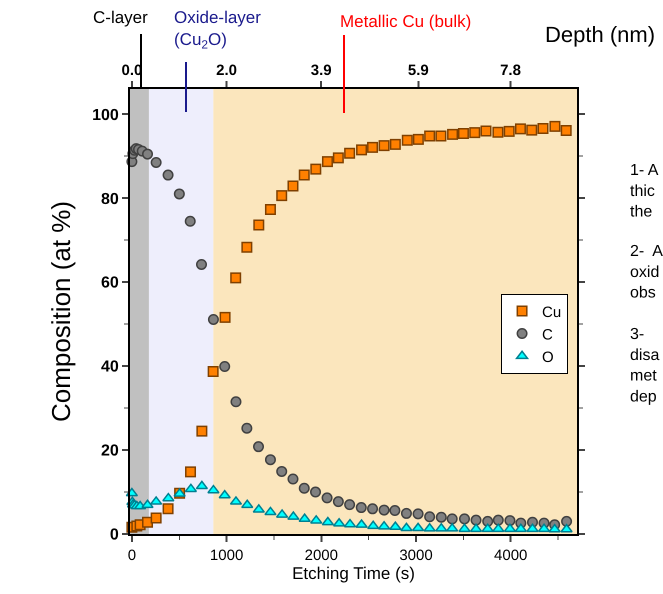 This screenshot has width=663, height=594. I want to click on text: 3- disa met dep, so click(645, 366).